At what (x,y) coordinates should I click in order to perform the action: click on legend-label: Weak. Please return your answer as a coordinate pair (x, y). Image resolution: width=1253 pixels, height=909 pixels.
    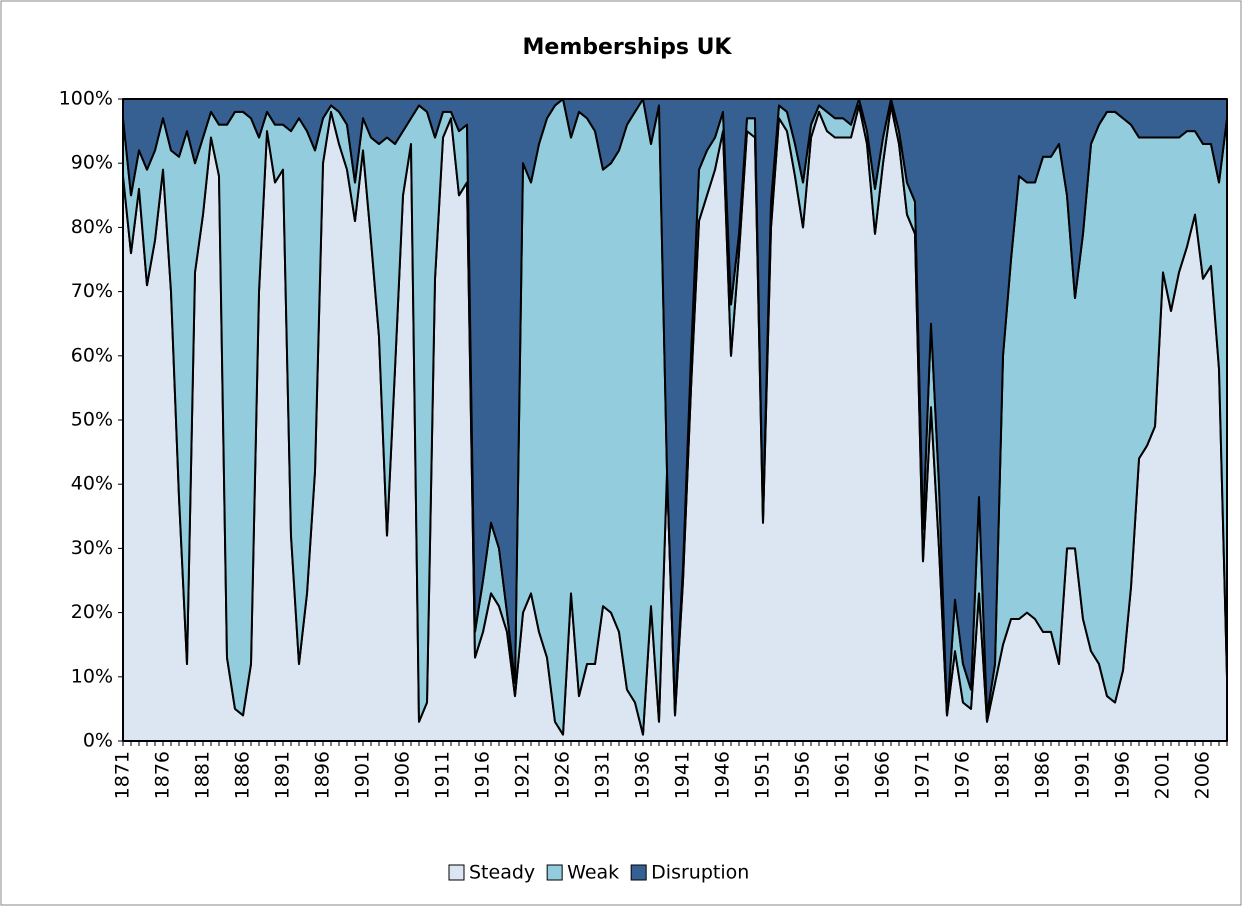
    Looking at the image, I should click on (593, 873).